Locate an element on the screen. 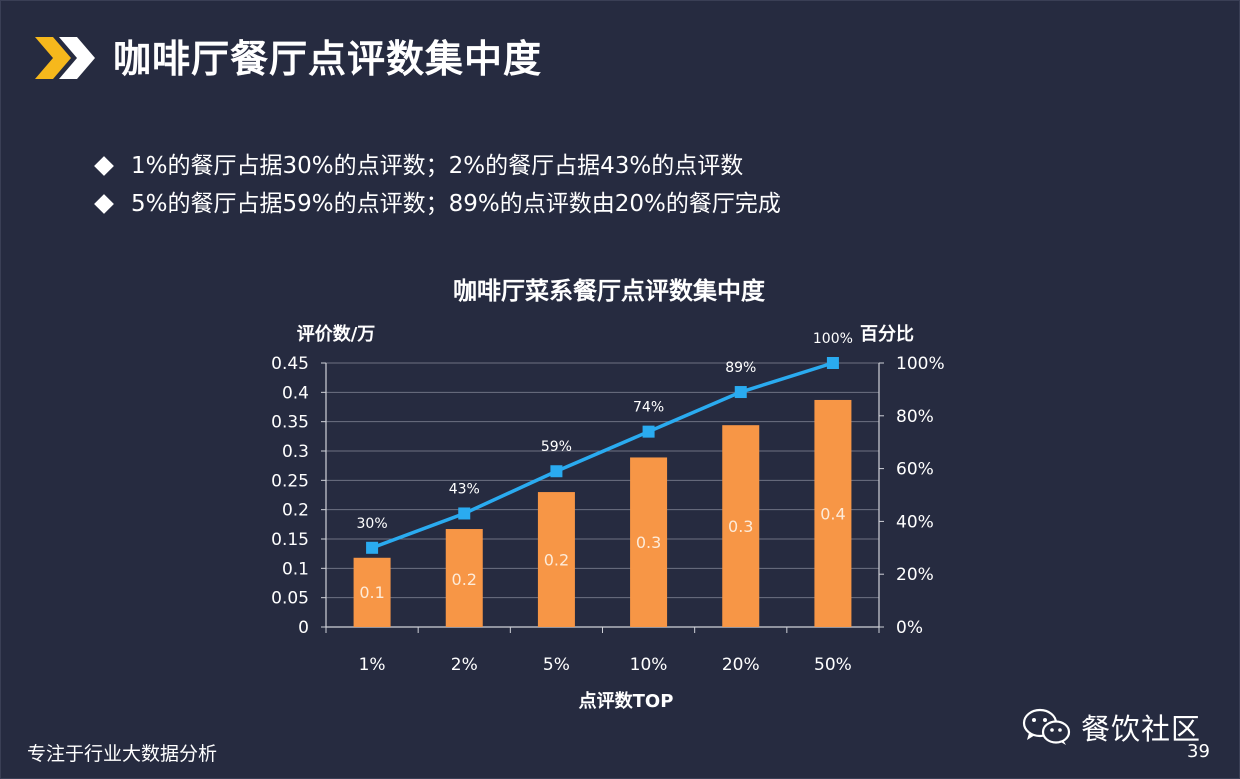  y2-tick-label: 20% is located at coordinates (915, 575).